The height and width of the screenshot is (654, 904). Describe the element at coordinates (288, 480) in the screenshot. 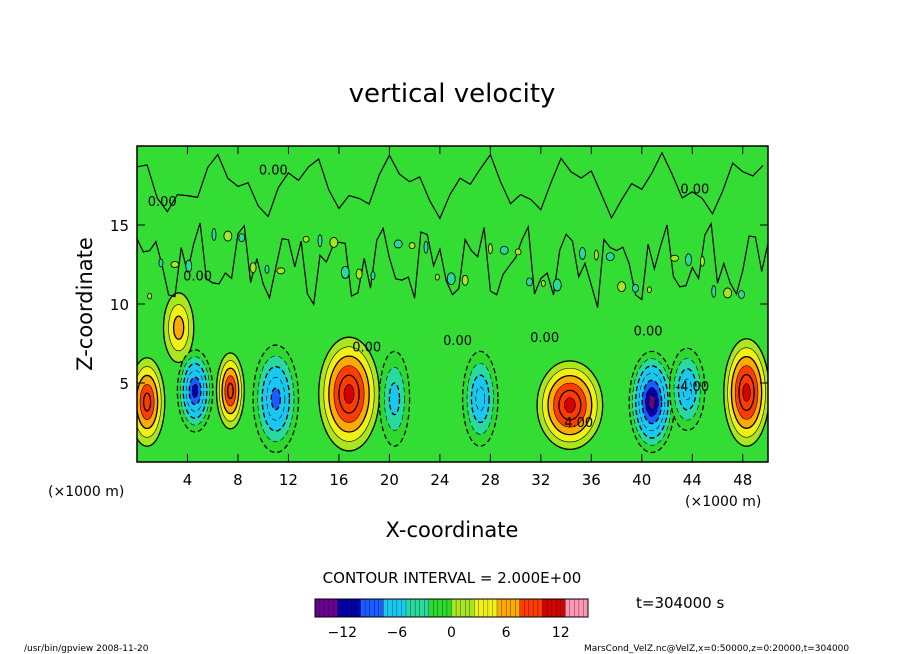

I see `x-tick-label: 12` at that location.